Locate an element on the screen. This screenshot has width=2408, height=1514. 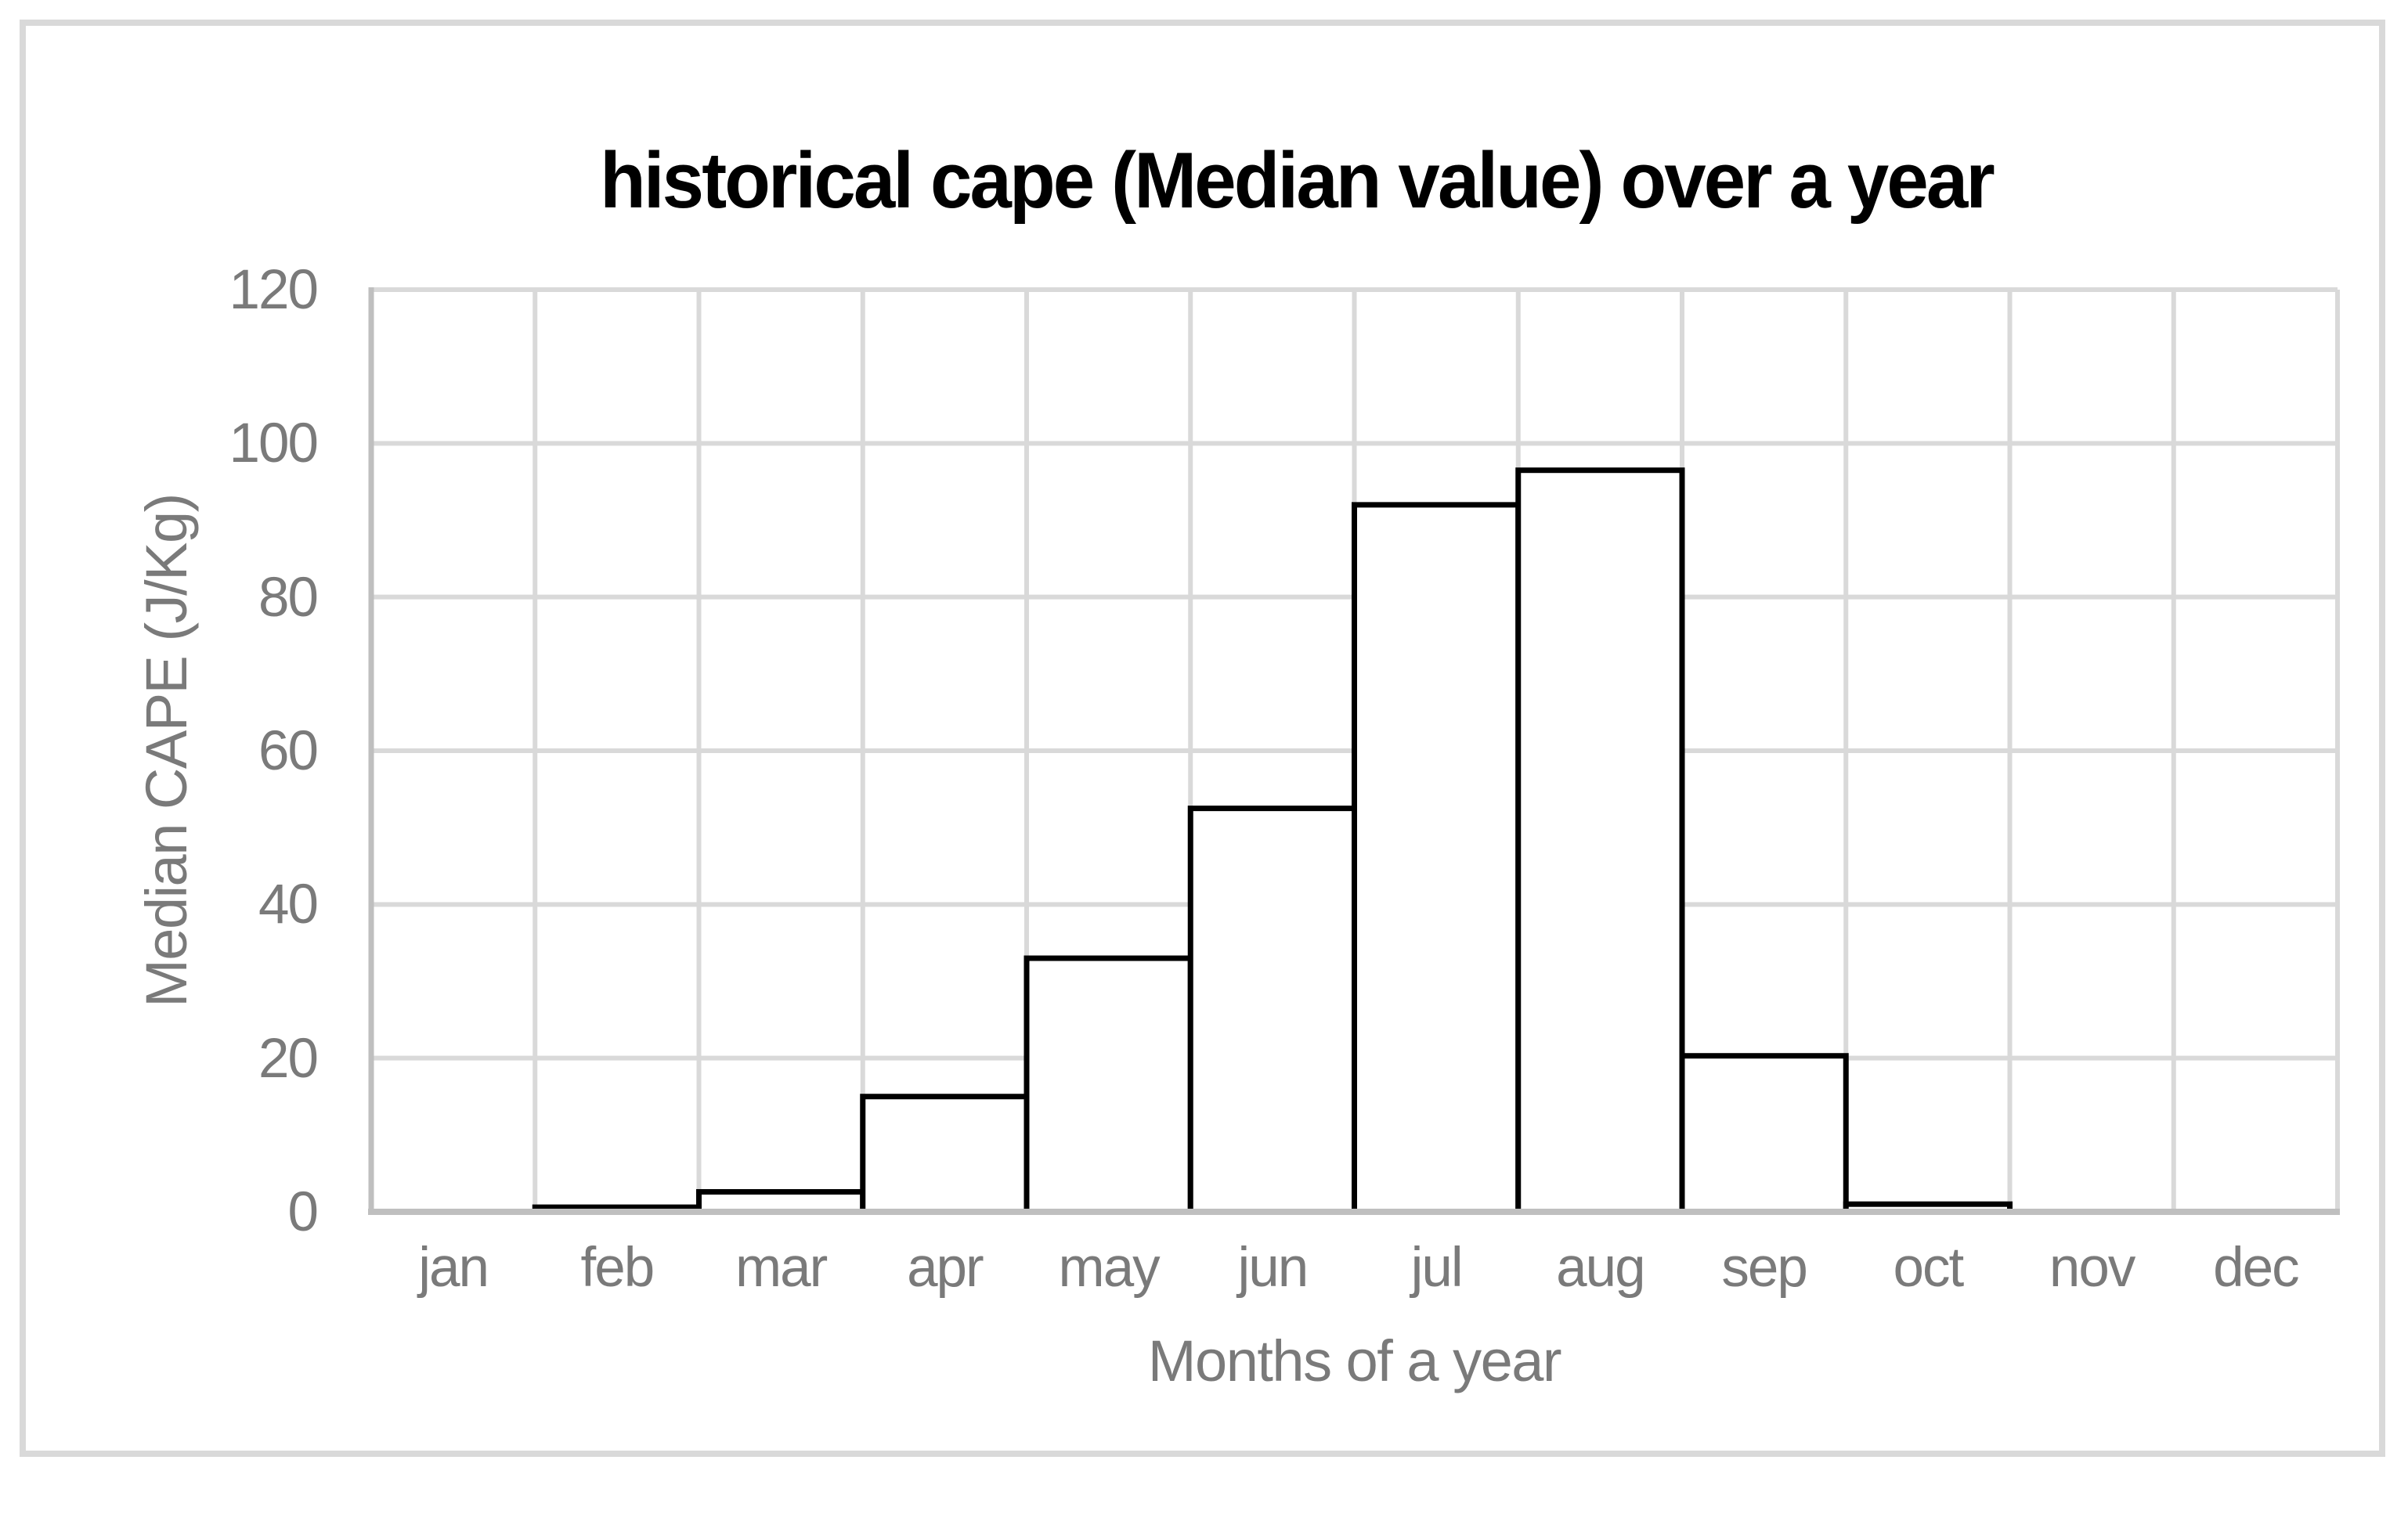
bar-jun is located at coordinates (1272, 1010).